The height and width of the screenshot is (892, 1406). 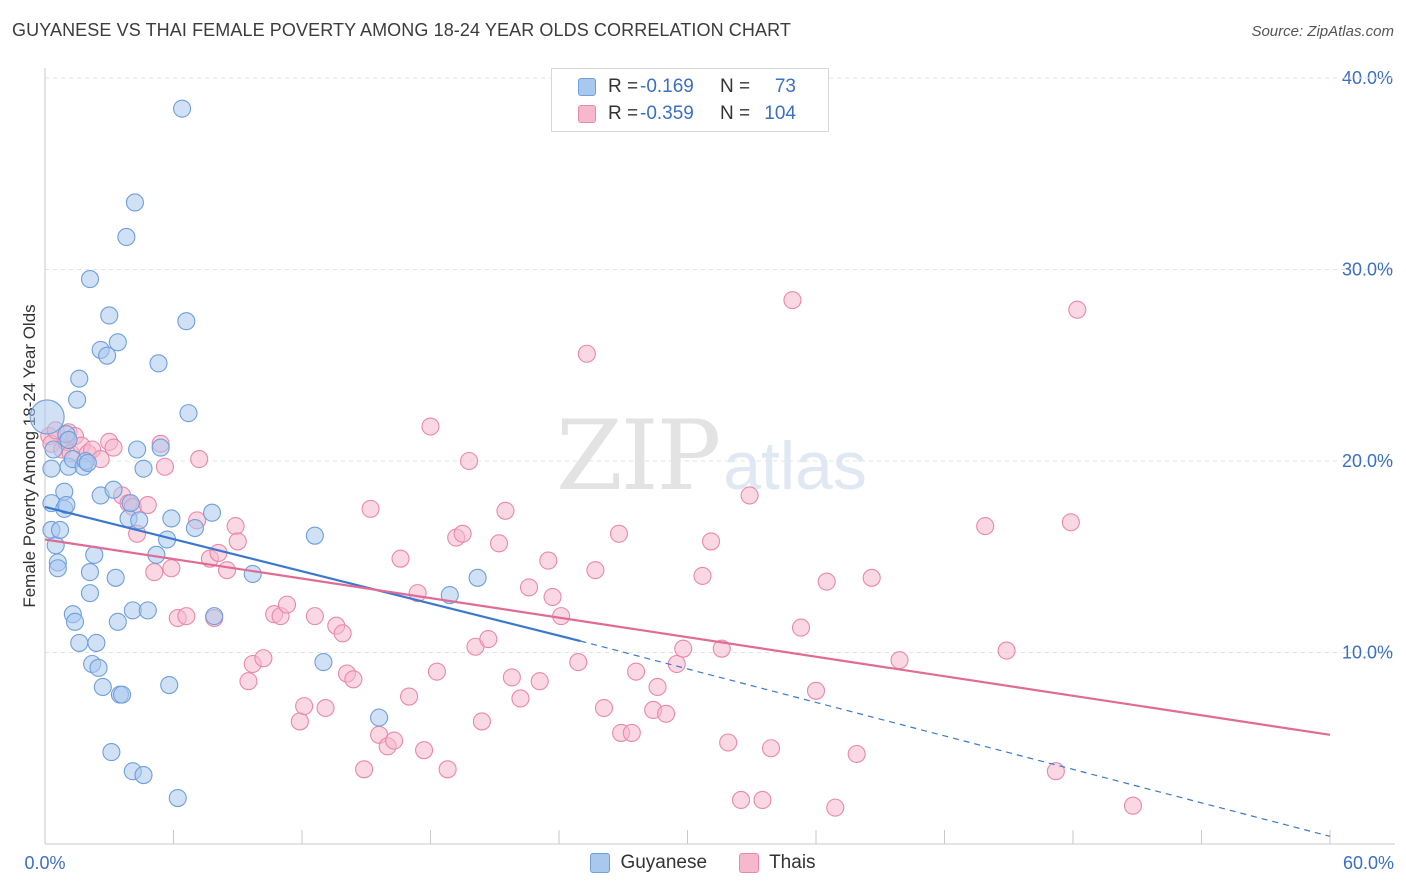 What do you see at coordinates (638, 456) in the screenshot?
I see `watermark-zip: ZIP` at bounding box center [638, 456].